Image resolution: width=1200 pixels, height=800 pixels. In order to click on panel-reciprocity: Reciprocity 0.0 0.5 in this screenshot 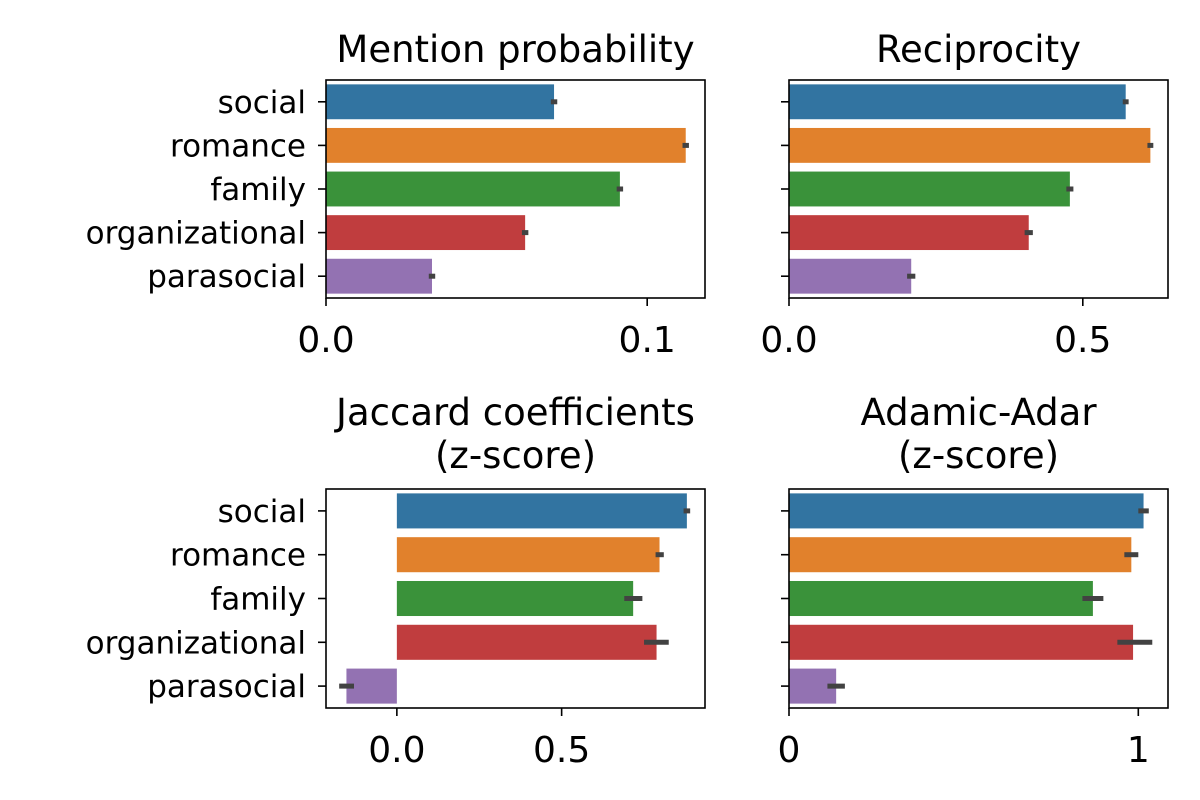, I will do `click(964, 194)`.